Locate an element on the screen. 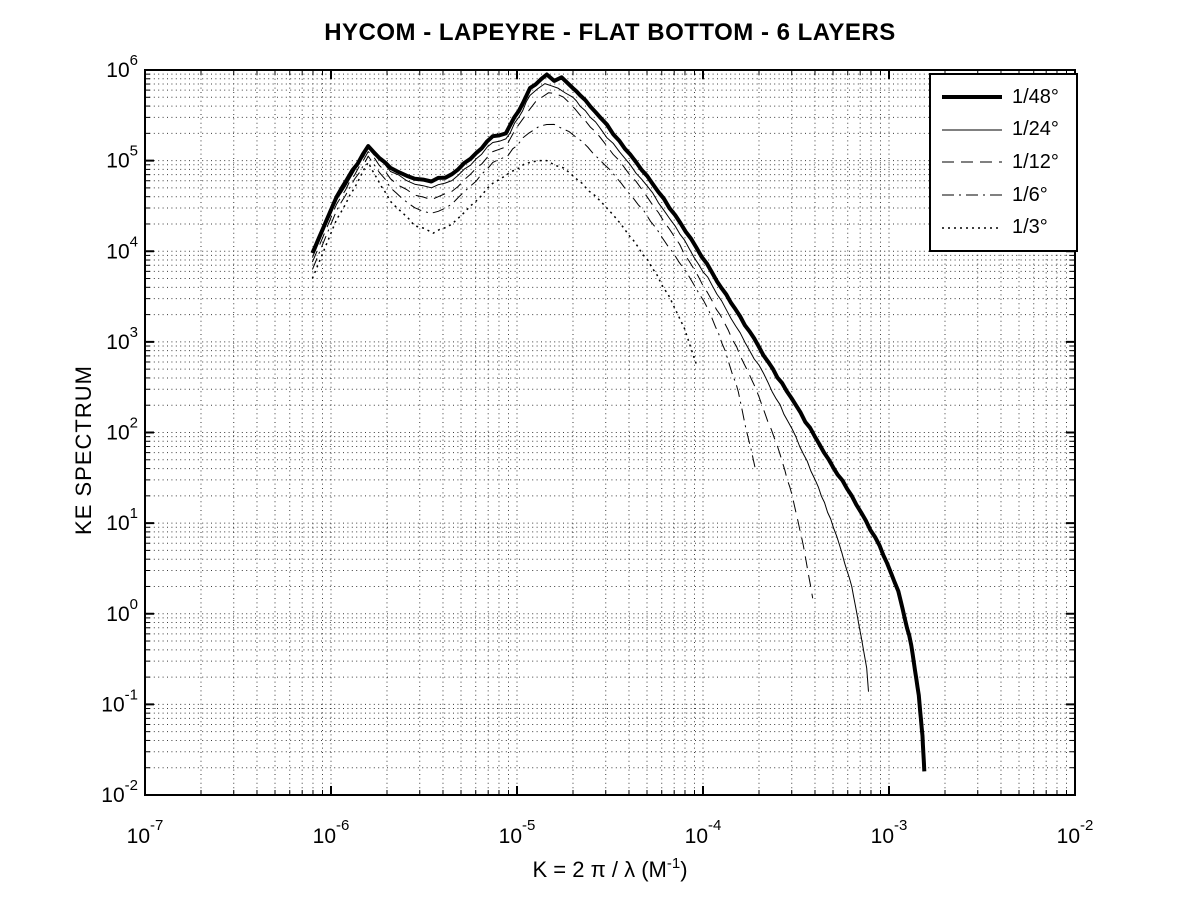  x-tick-label: 10⁻⁴ is located at coordinates (703, 832).